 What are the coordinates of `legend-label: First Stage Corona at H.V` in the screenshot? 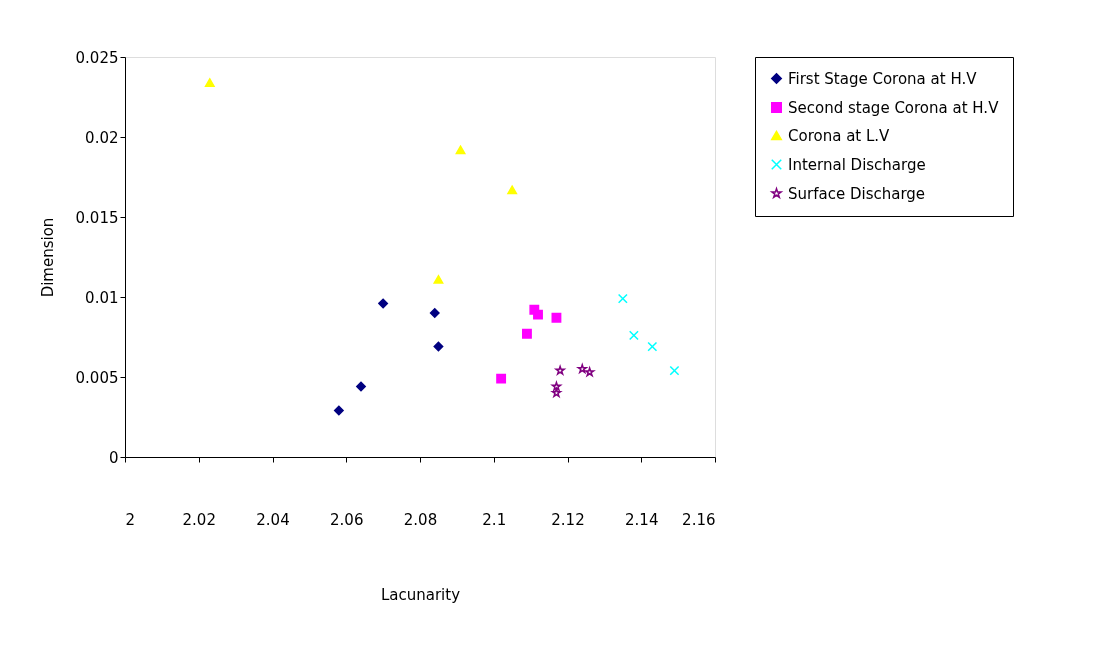 It's located at (883, 78).